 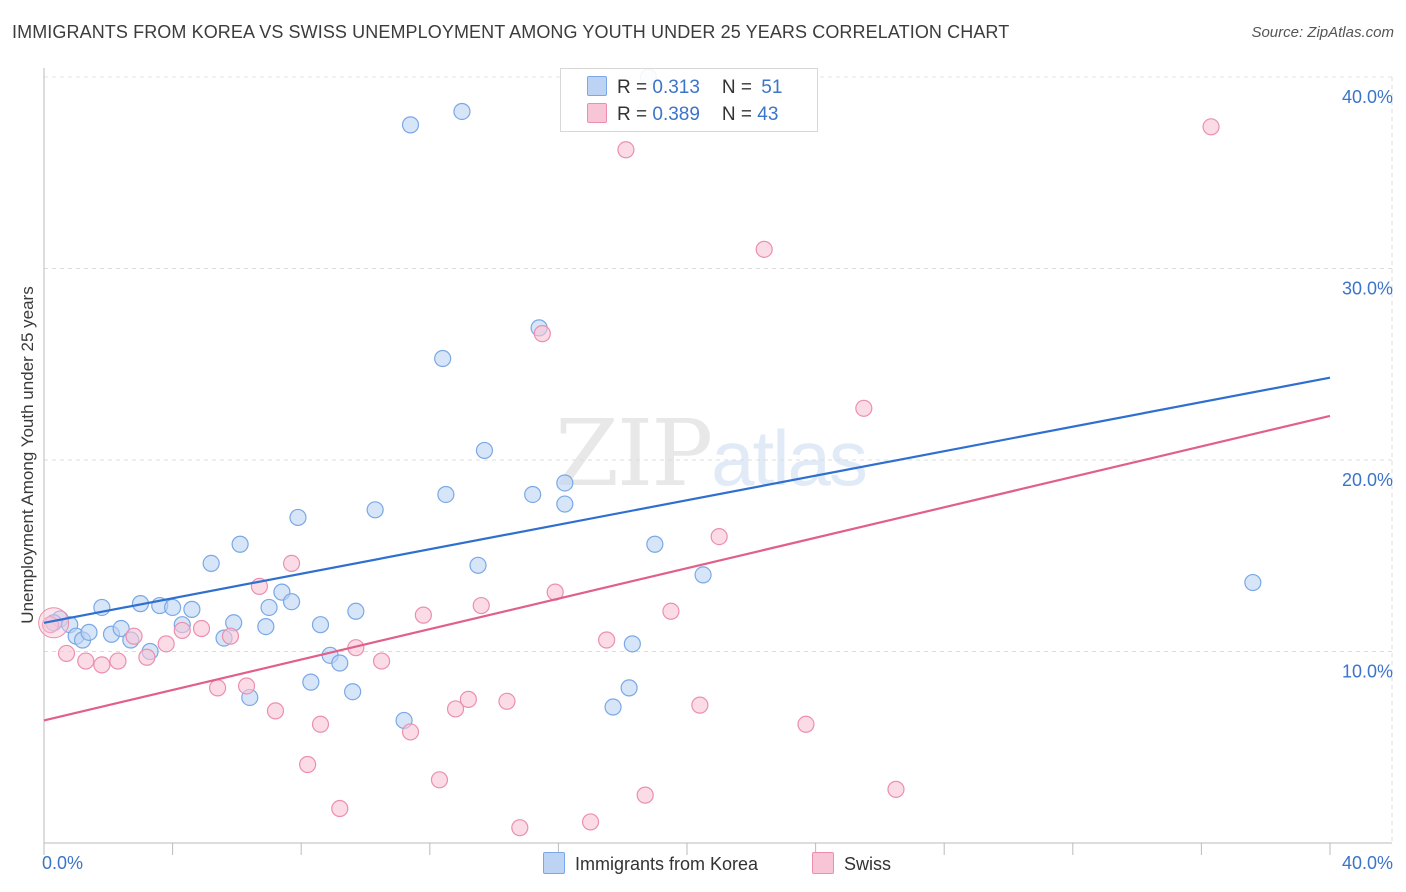 What do you see at coordinates (1367, 97) in the screenshot?
I see `y-tick-label: 40.0%` at bounding box center [1367, 97].